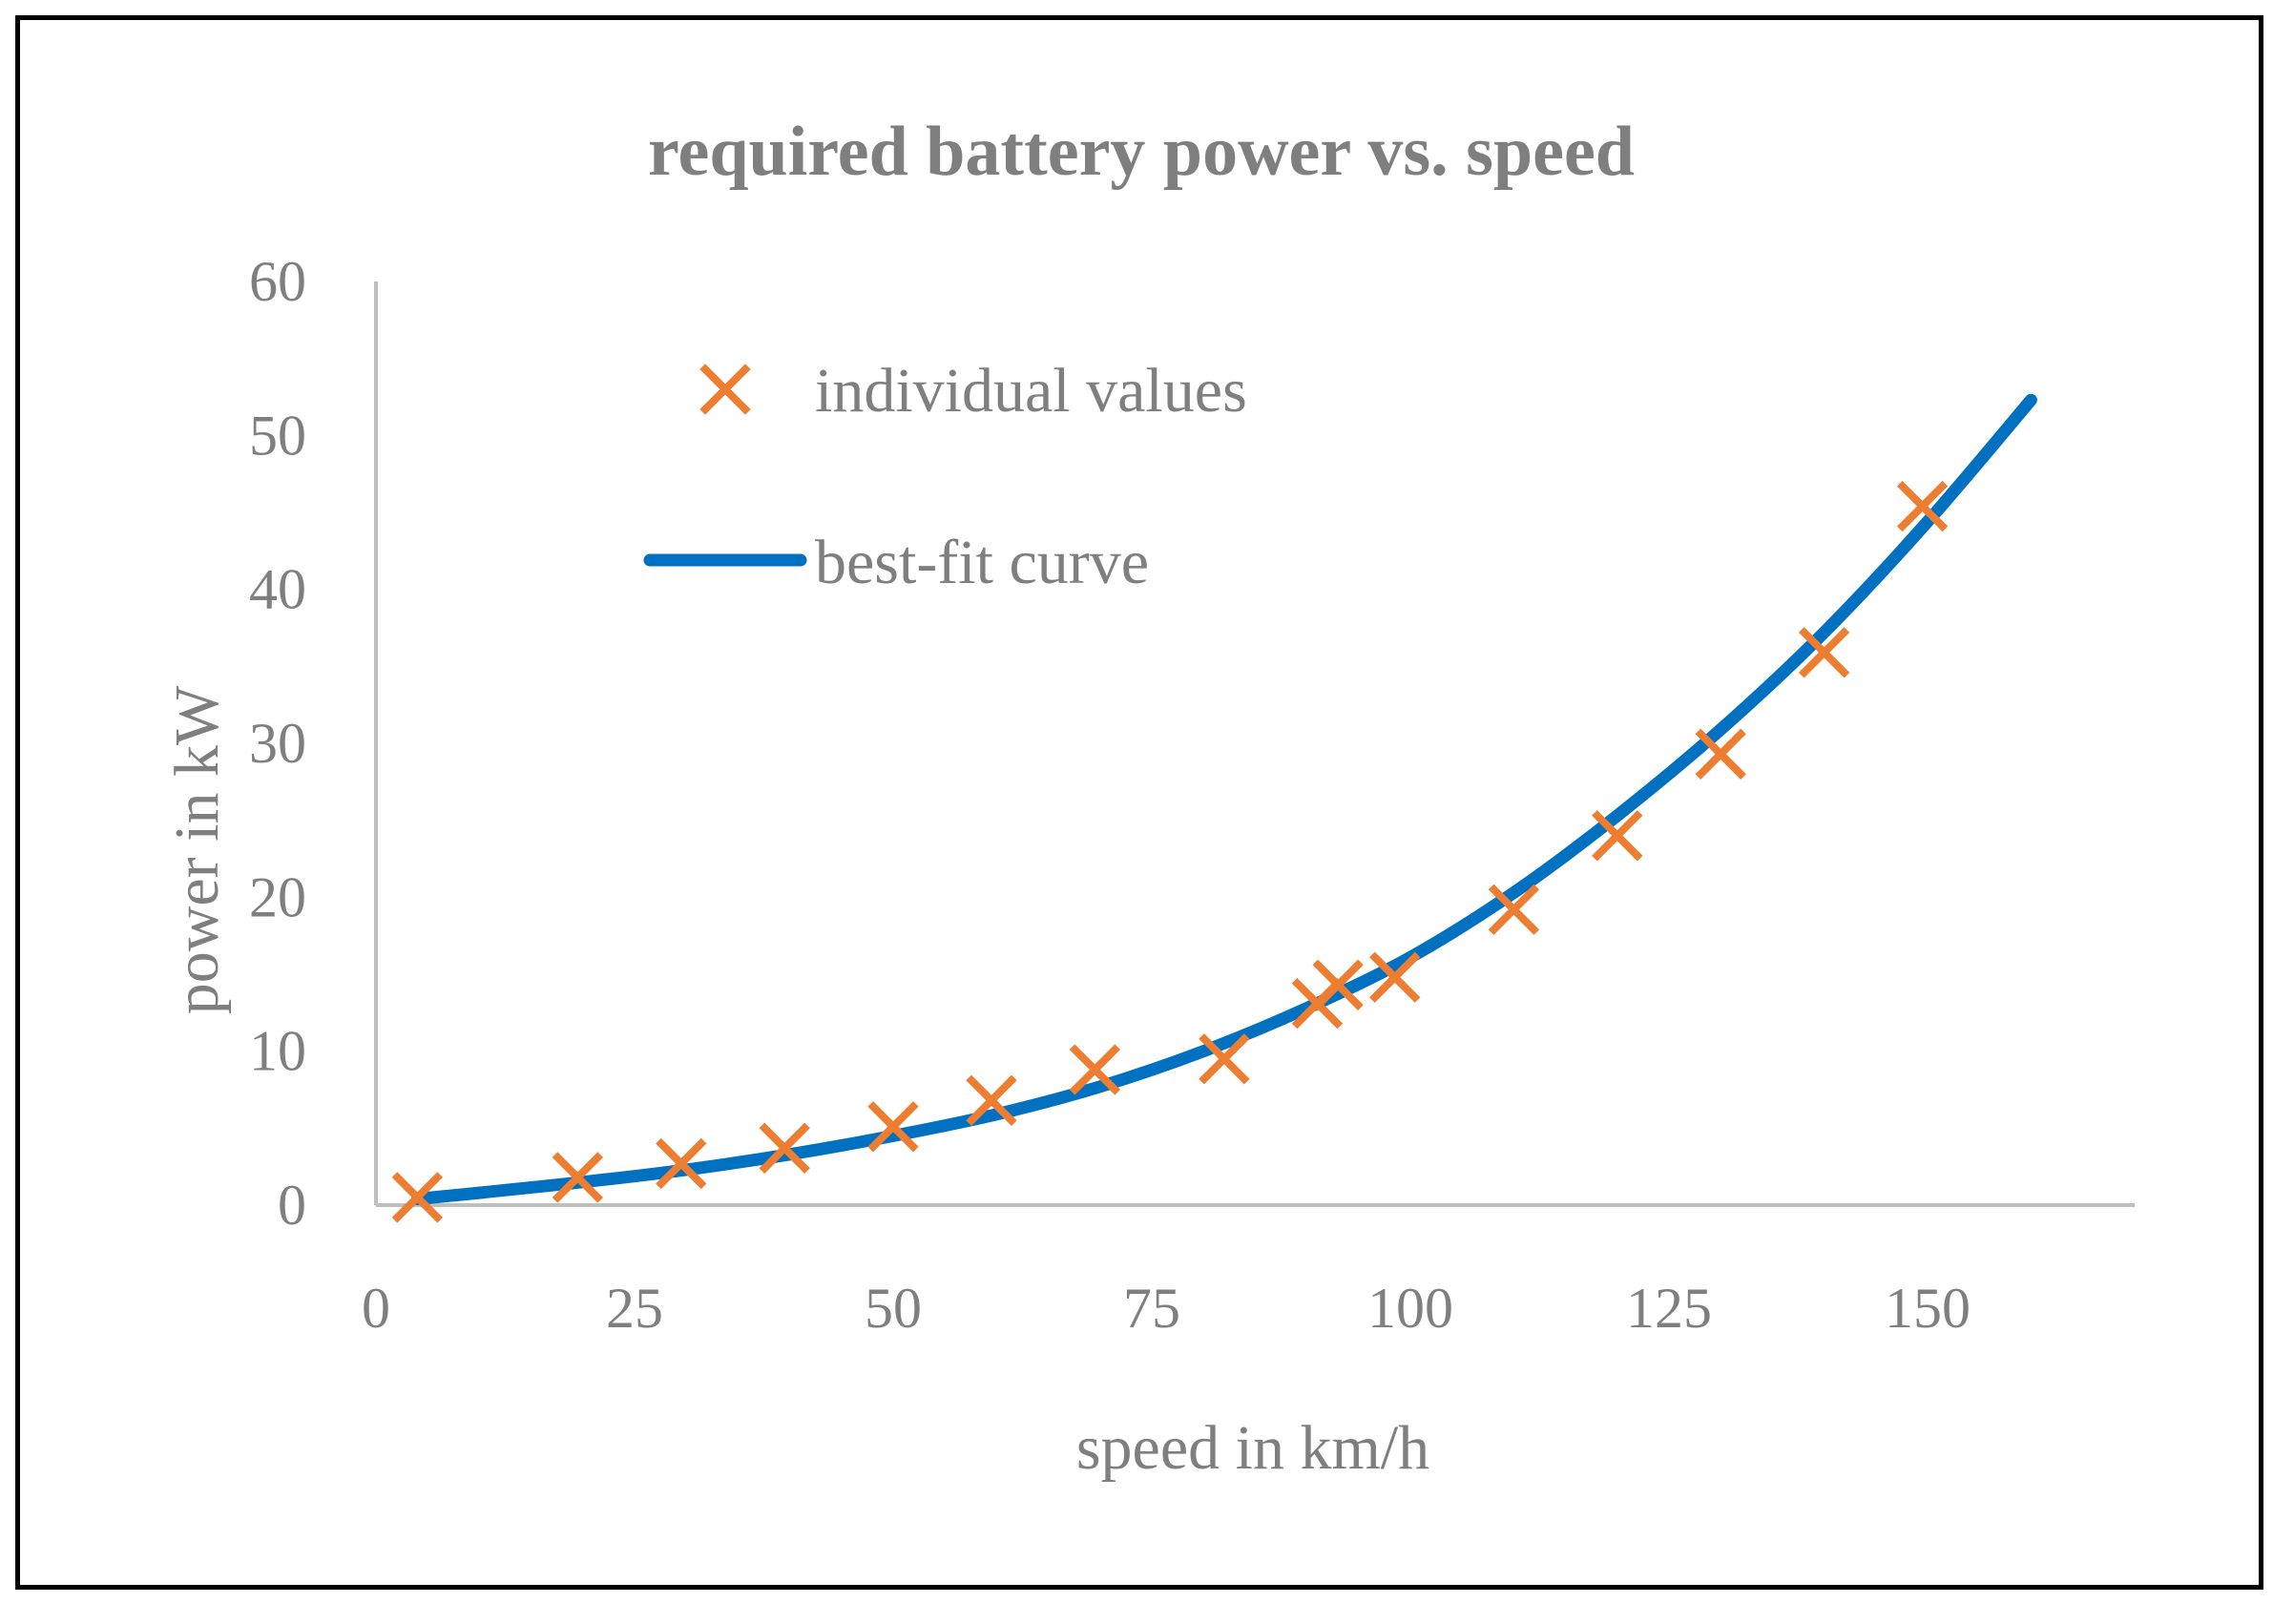  What do you see at coordinates (277, 743) in the screenshot?
I see `y-tick-label: 30` at bounding box center [277, 743].